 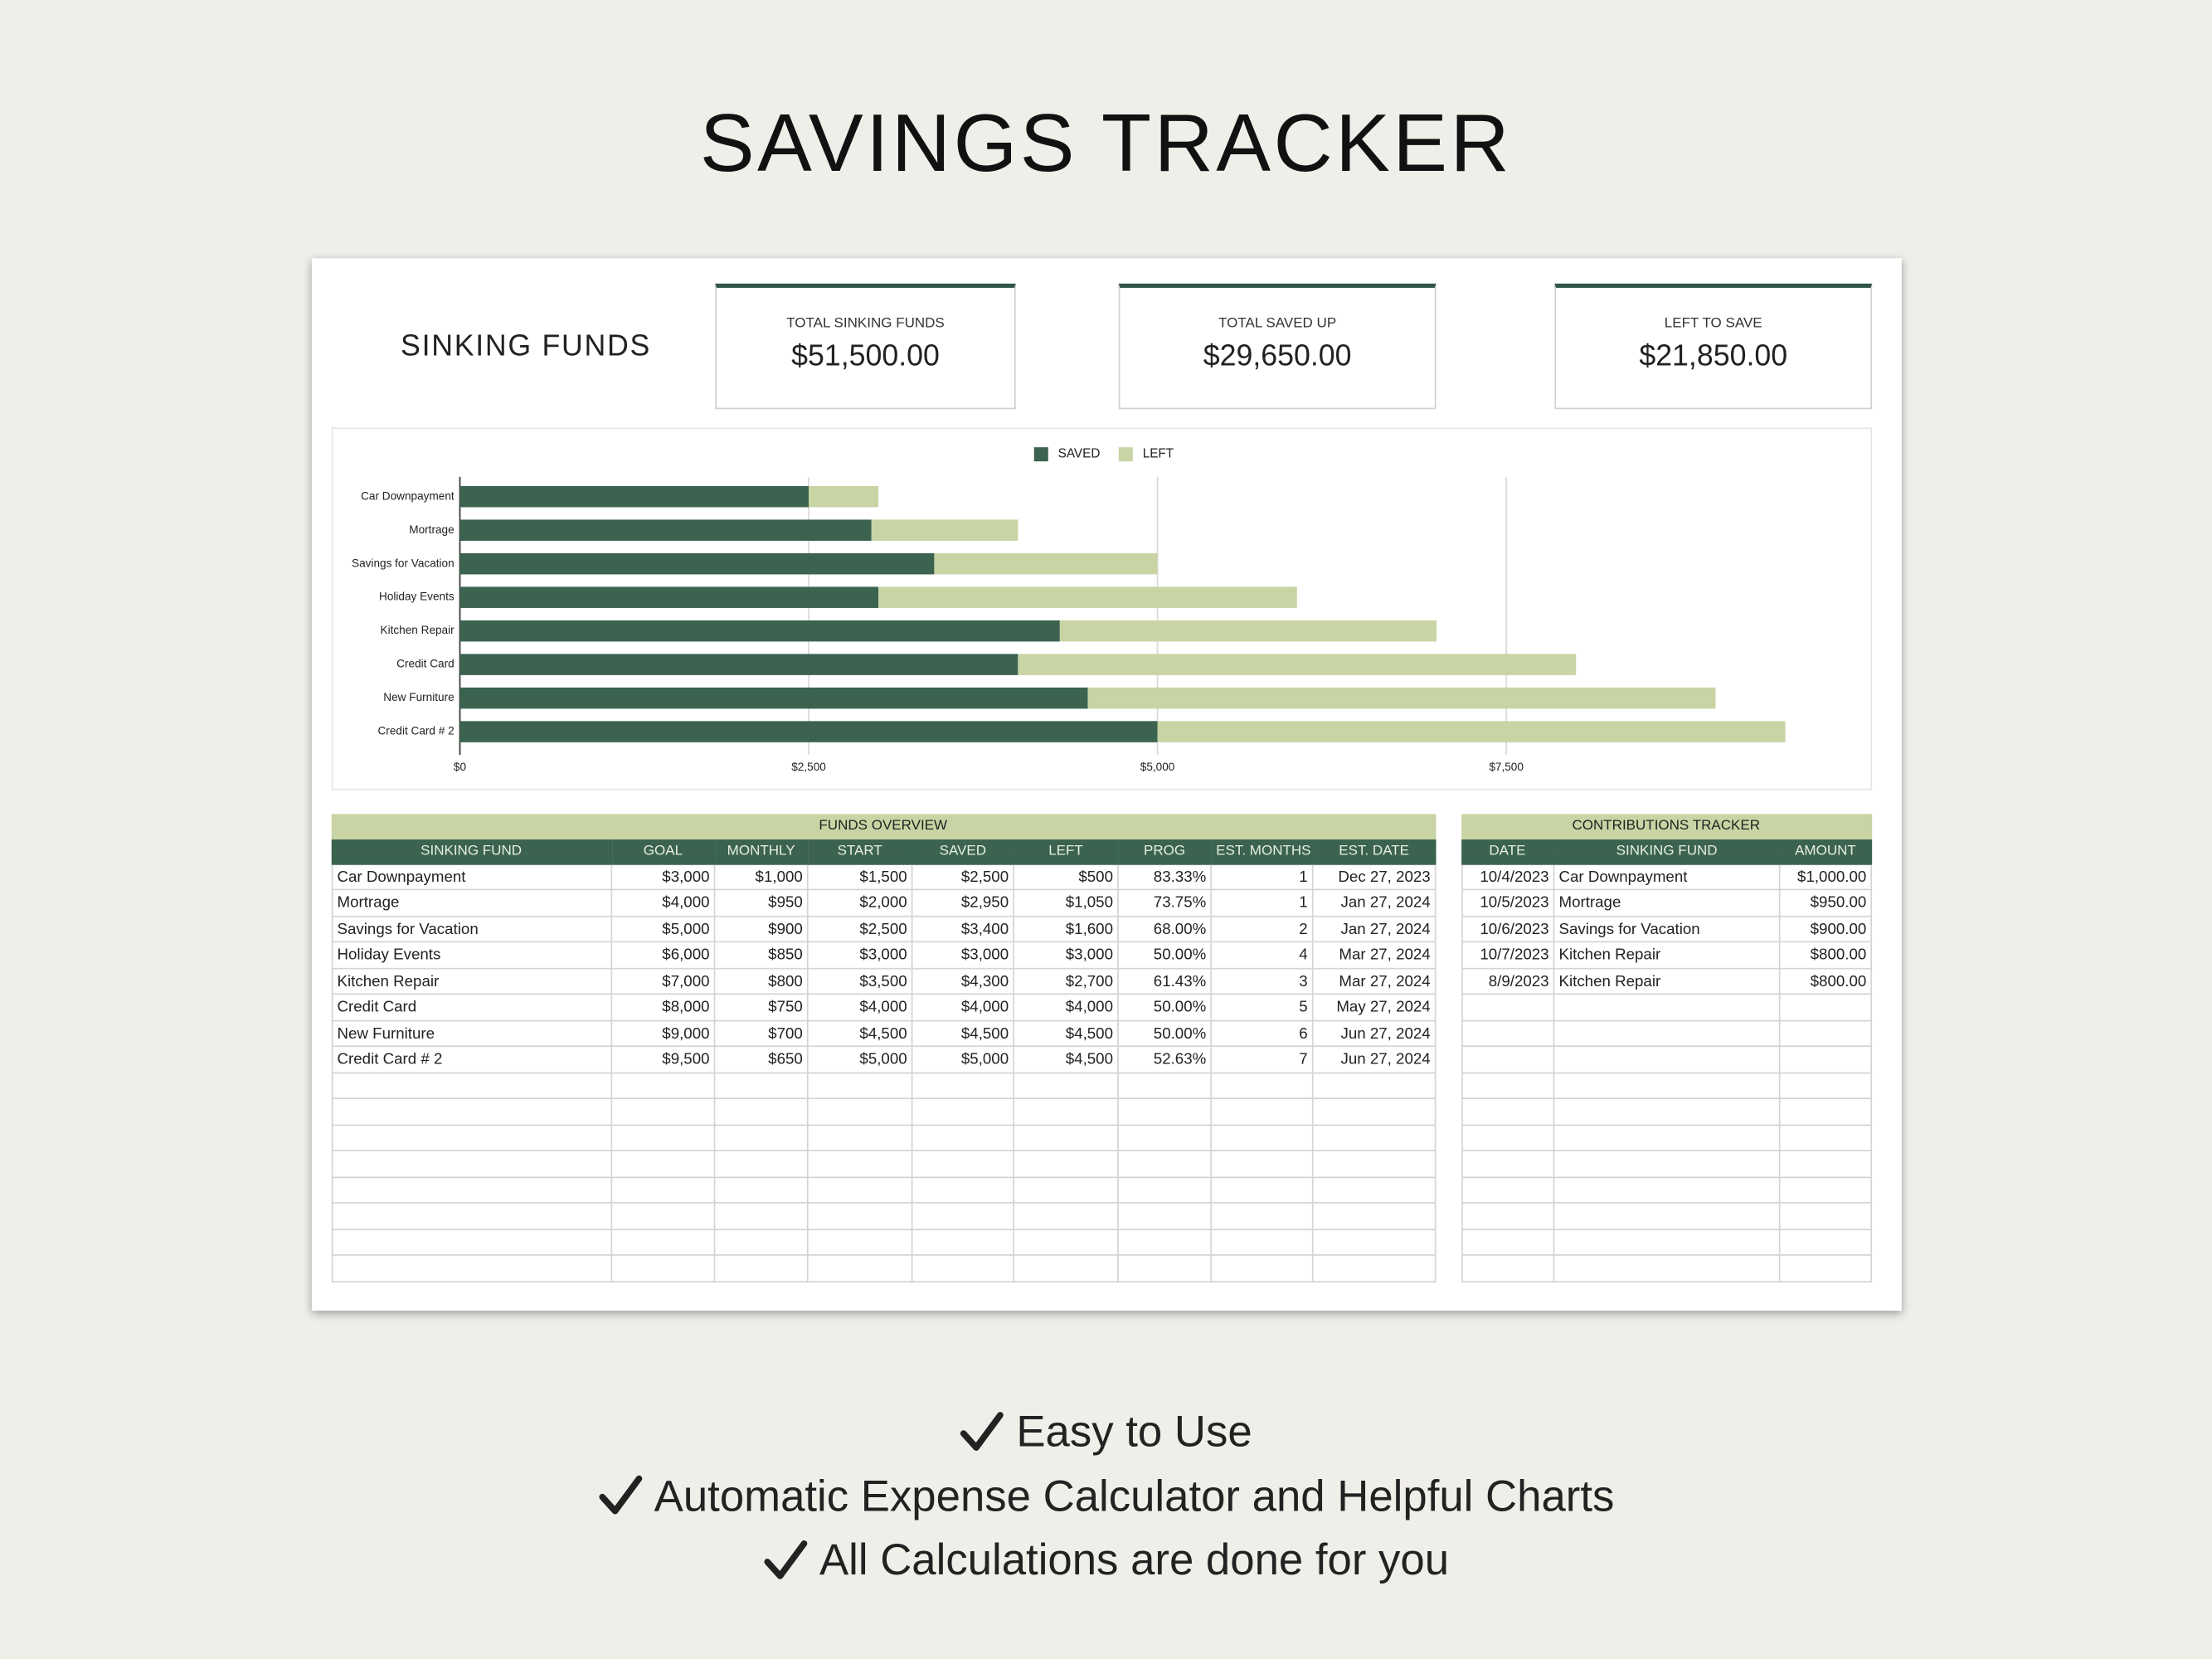 I want to click on kpi-label: LEFT TO SAVE, so click(x=1713, y=323).